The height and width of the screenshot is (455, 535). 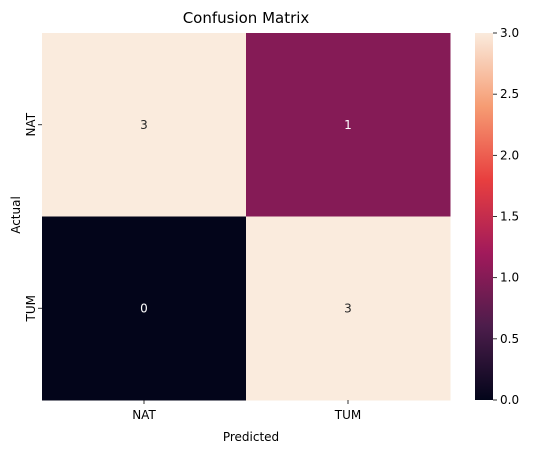 I want to click on colorbar-tick-label: 1.0, so click(x=509, y=278).